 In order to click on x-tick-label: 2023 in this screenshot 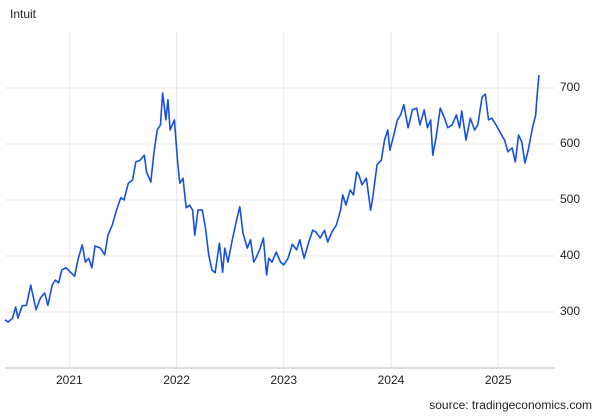, I will do `click(283, 380)`.